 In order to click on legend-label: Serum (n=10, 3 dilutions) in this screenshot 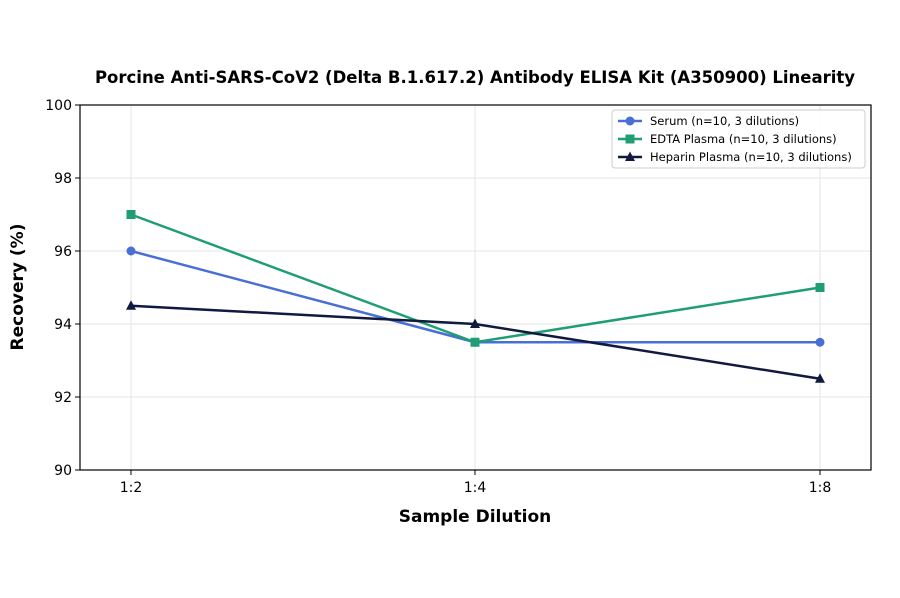, I will do `click(724, 121)`.